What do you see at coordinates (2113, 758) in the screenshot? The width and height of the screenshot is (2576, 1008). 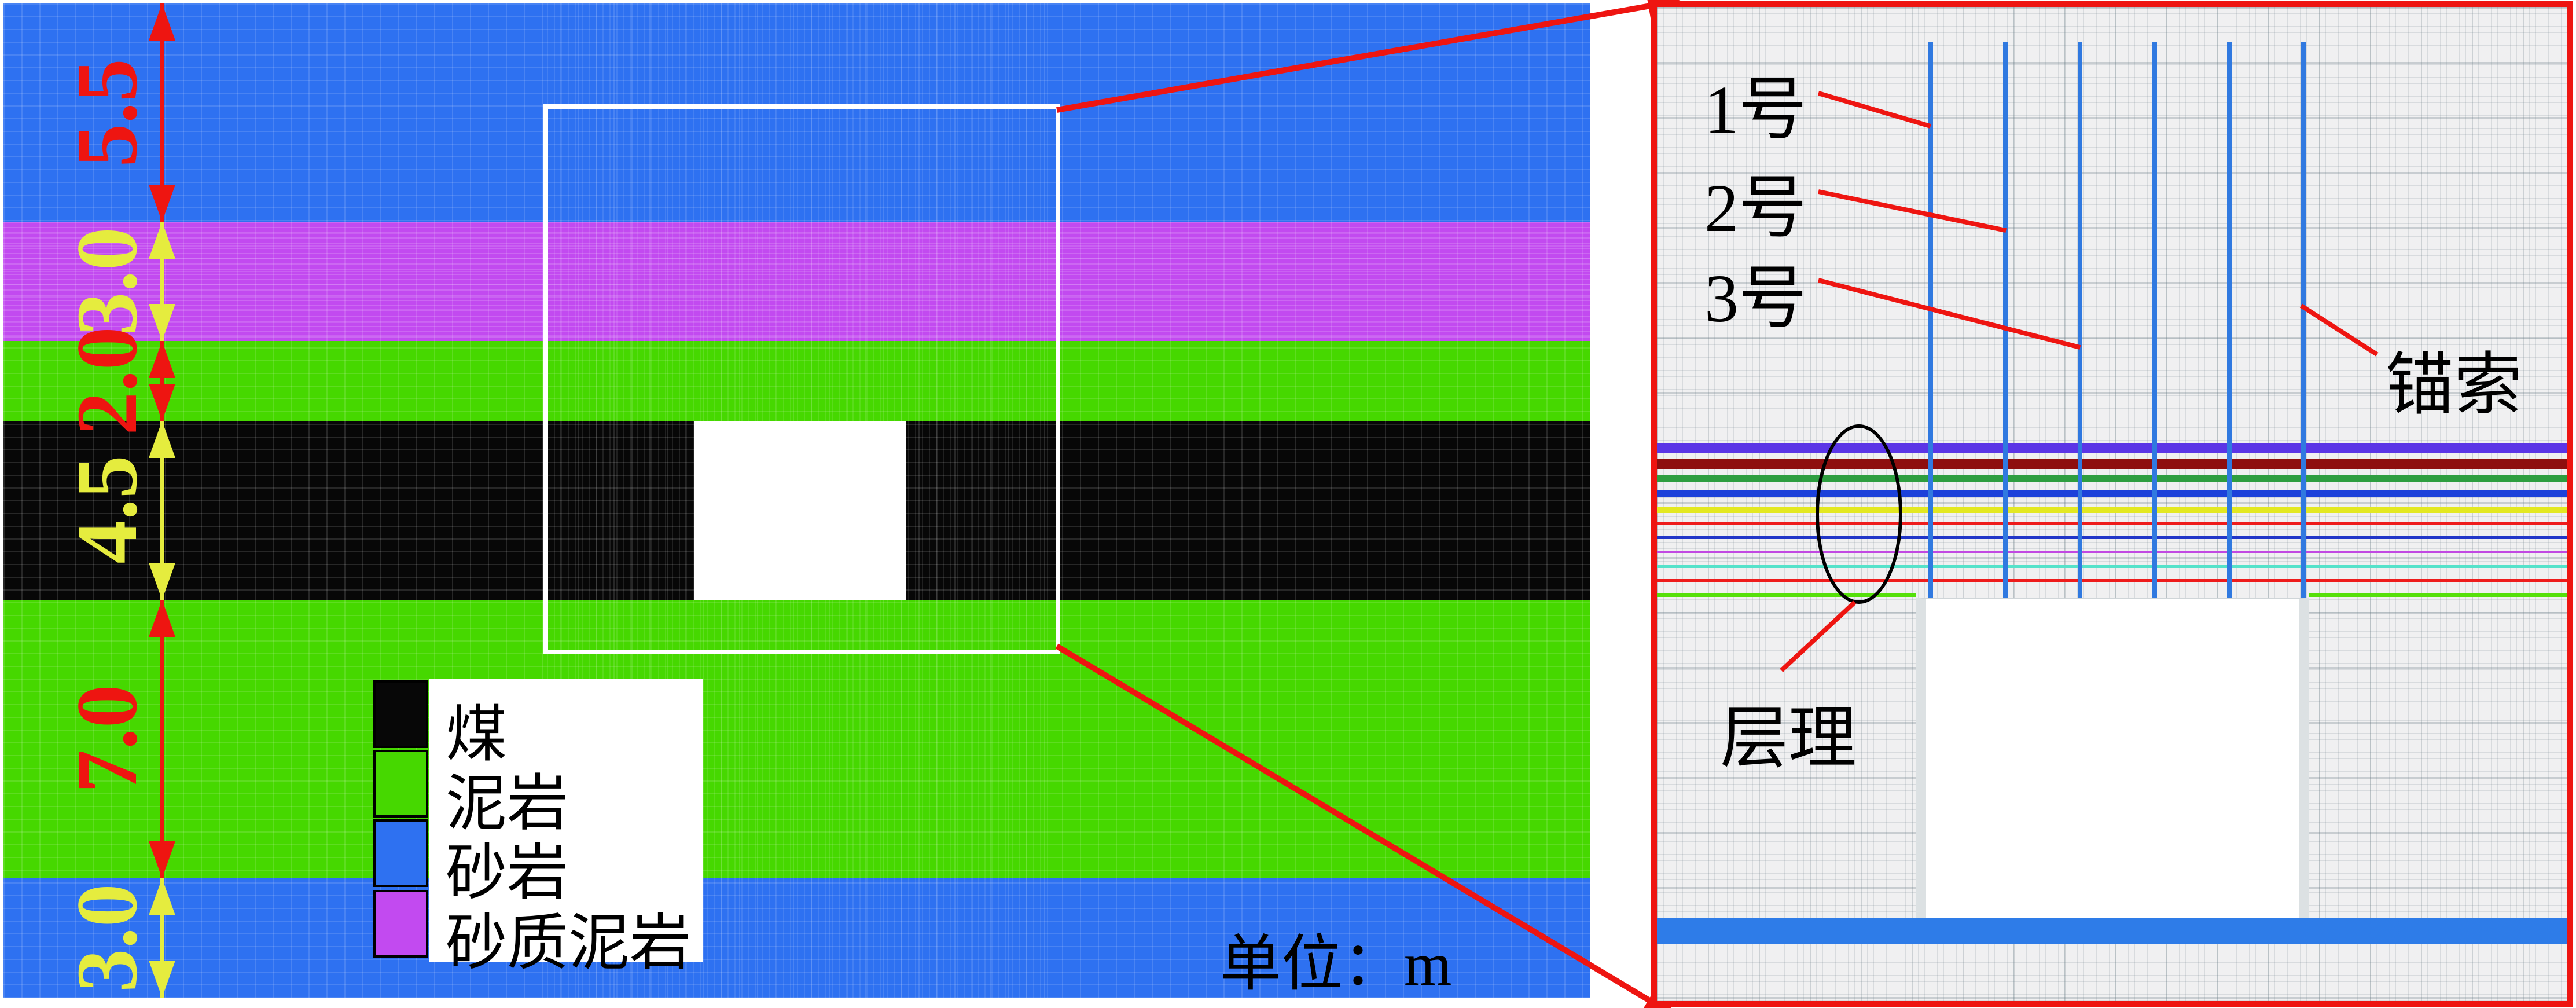 I see `roadway-excavation-detail` at bounding box center [2113, 758].